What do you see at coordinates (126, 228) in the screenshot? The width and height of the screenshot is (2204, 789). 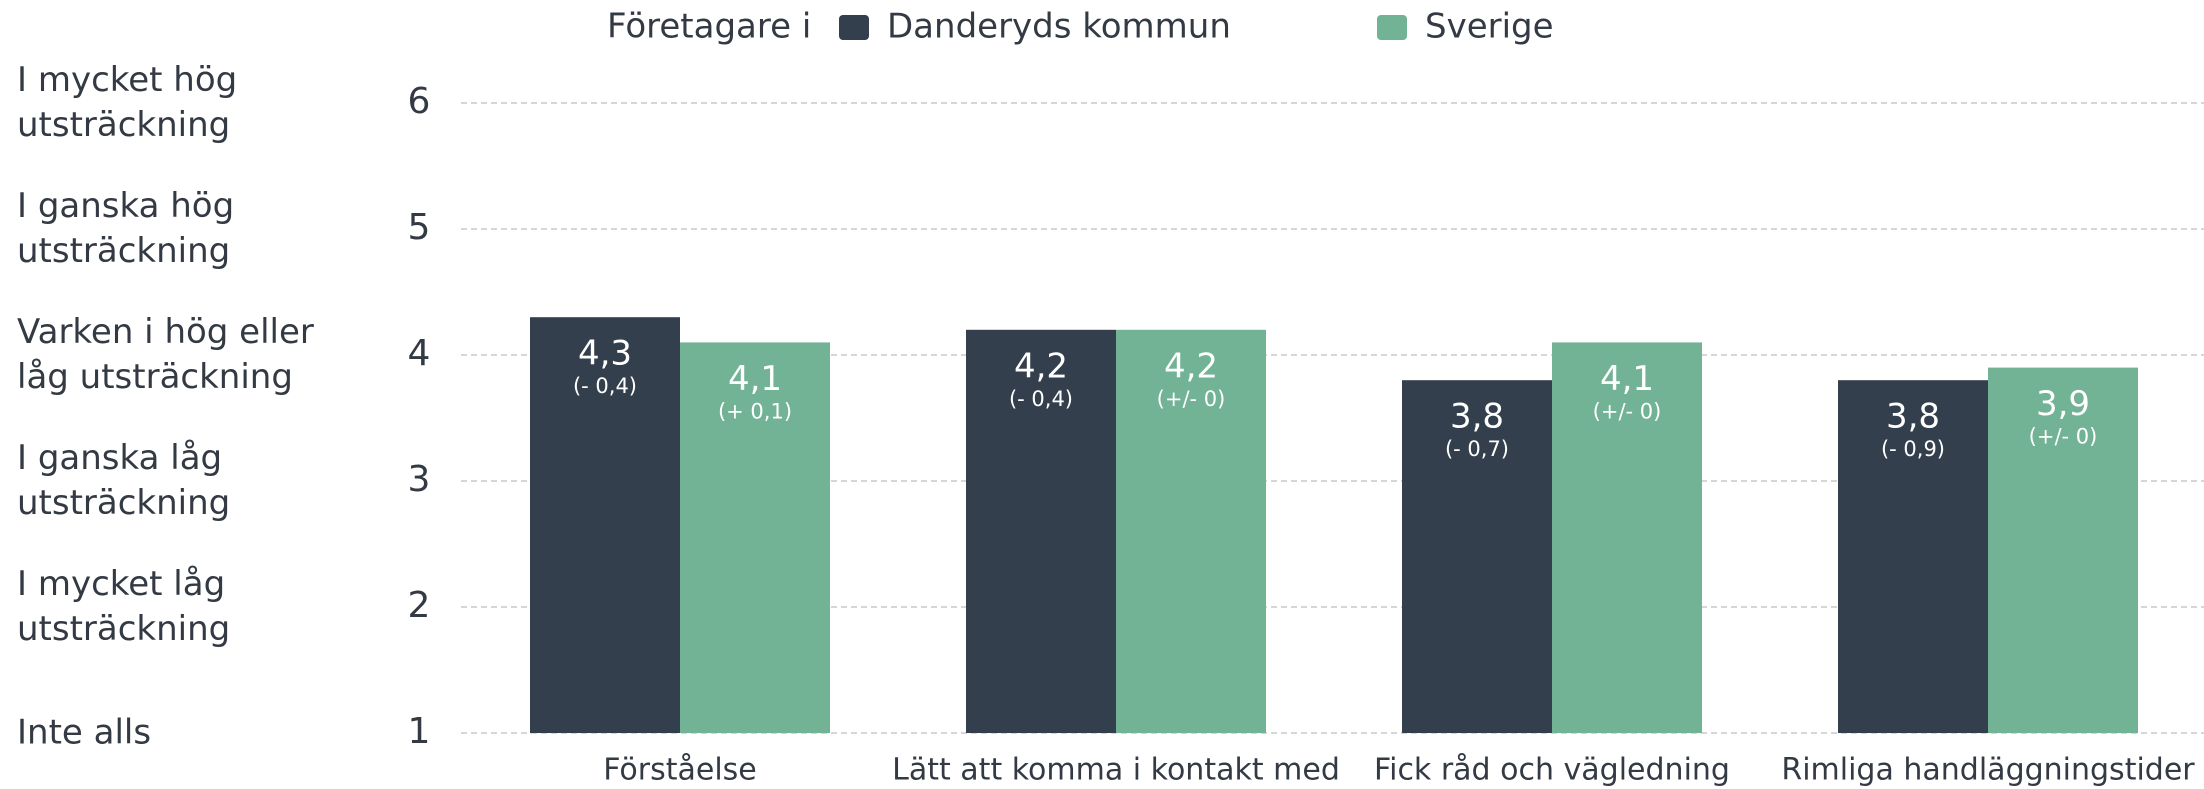 I see `scale-label: I ganska hög utsträckning` at bounding box center [126, 228].